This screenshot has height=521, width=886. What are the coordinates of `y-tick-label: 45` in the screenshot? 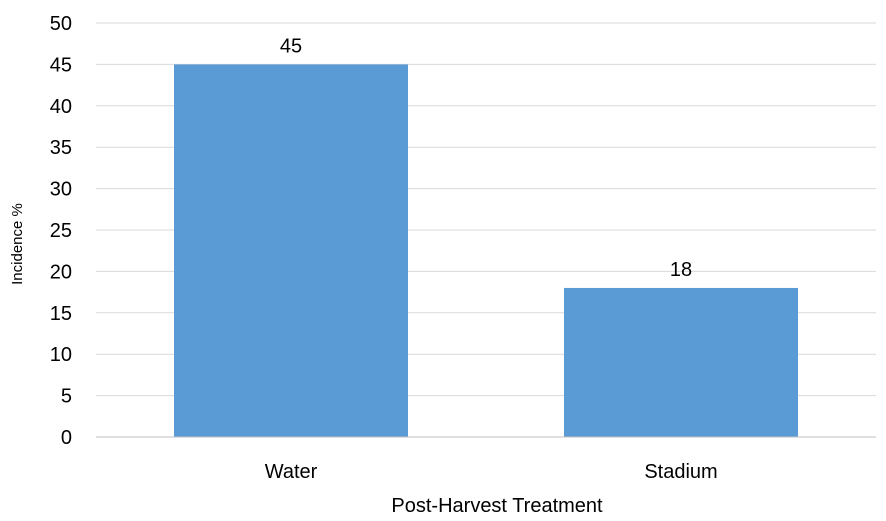 It's located at (61, 65).